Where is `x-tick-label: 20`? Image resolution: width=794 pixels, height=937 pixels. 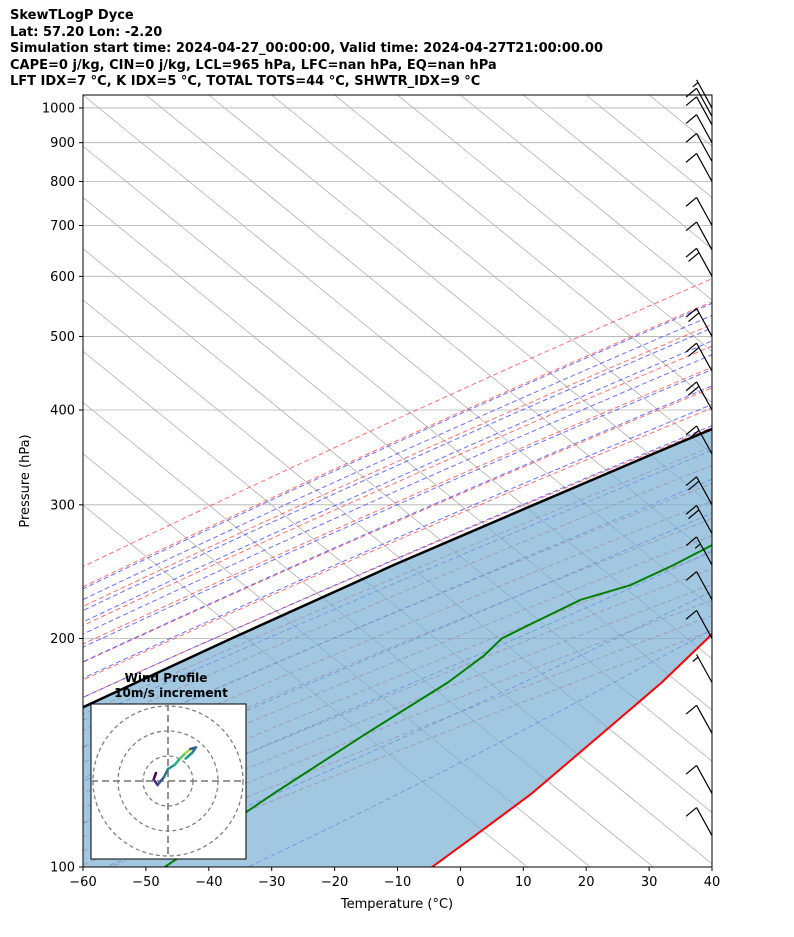
x-tick-label: 20 is located at coordinates (586, 882).